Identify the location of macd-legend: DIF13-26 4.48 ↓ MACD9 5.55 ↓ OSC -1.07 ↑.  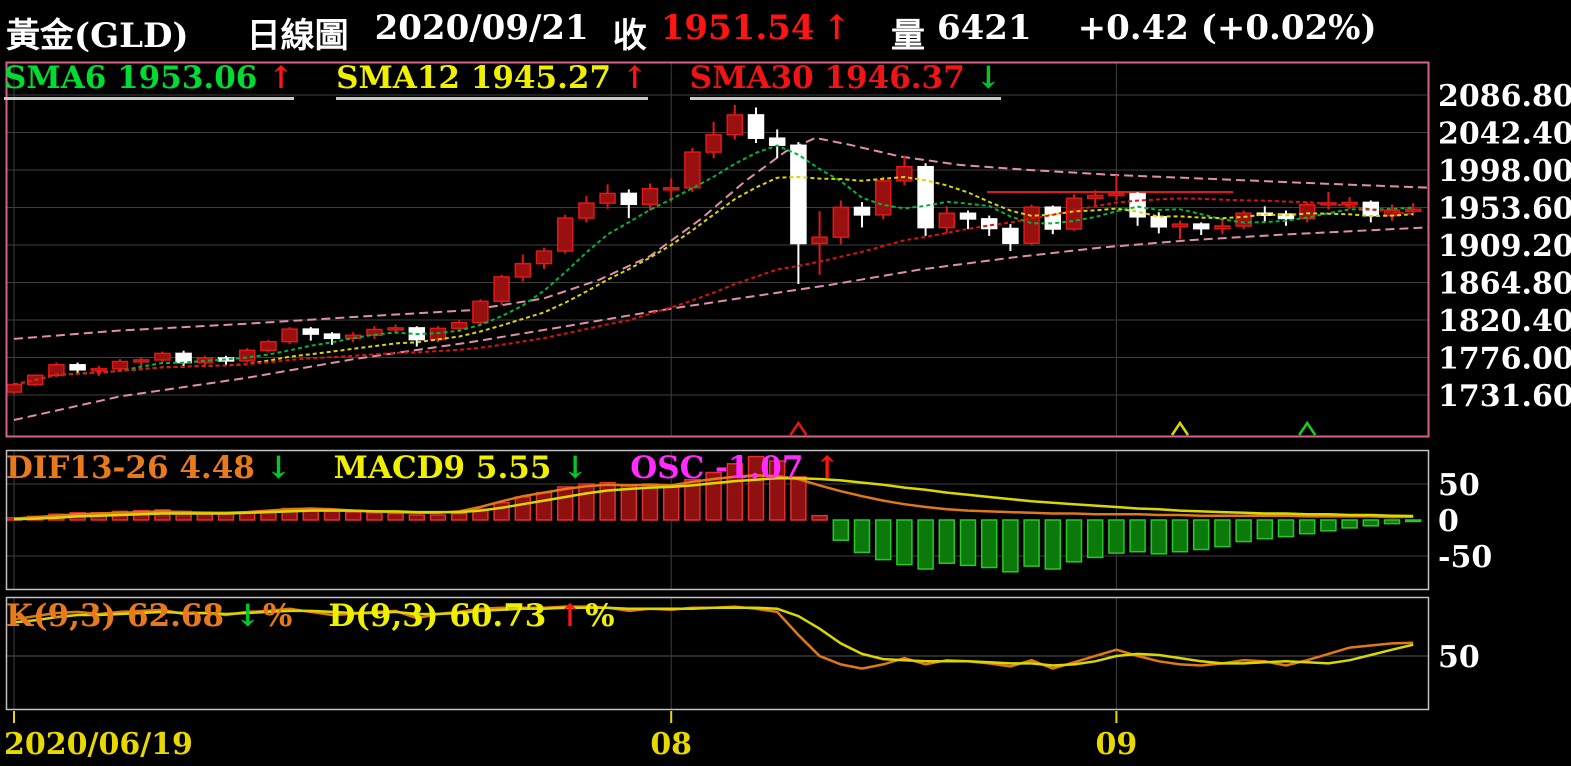
(444, 468).